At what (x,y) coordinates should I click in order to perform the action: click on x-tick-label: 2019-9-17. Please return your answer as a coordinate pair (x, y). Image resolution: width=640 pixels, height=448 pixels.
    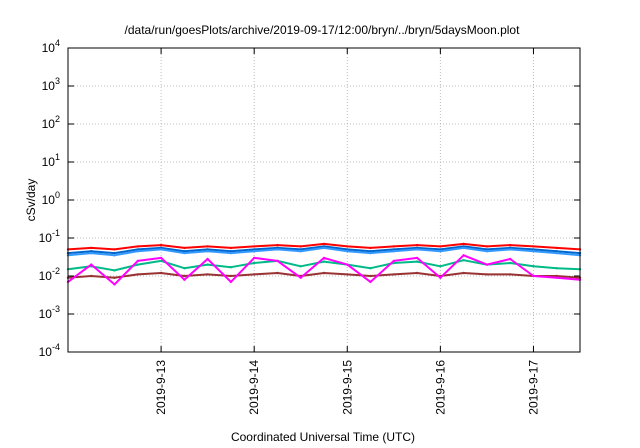
    Looking at the image, I should click on (533, 387).